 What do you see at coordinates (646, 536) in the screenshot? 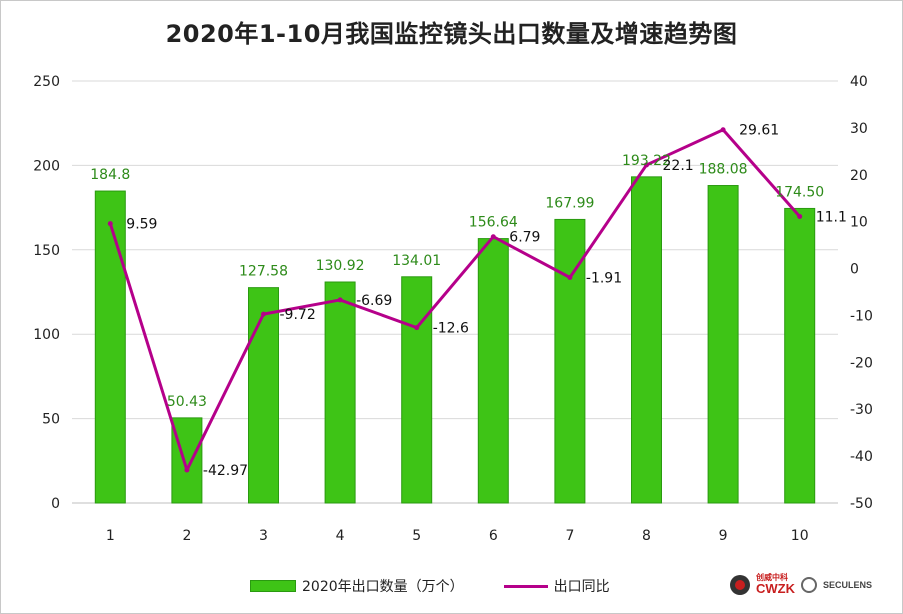
I see `x-tick-label: 8` at bounding box center [646, 536].